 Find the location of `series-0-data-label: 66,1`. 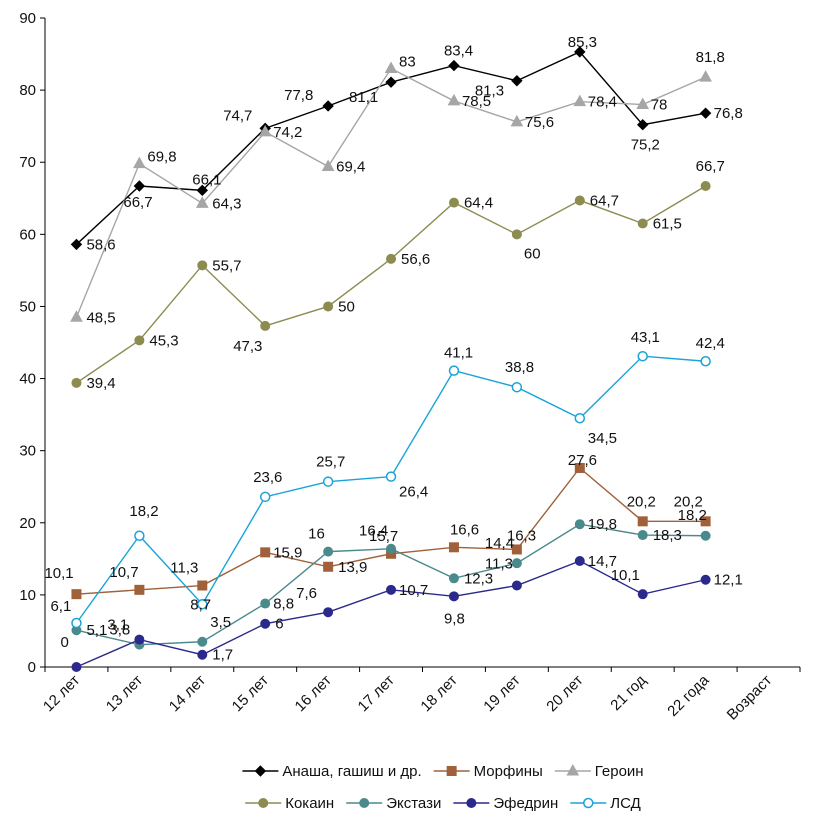

series-0-data-label: 66,1 is located at coordinates (206, 179).